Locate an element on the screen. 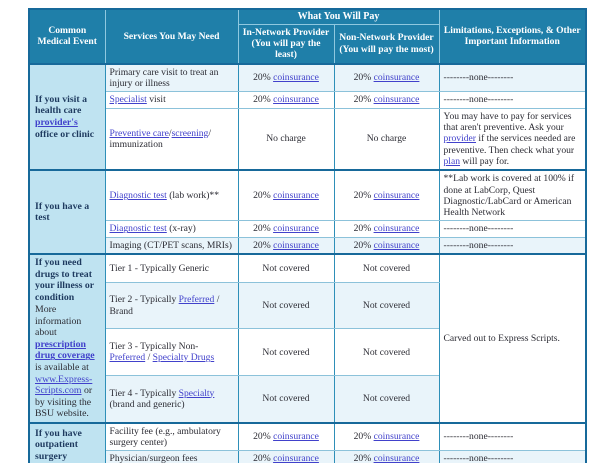  provider-link: provider's is located at coordinates (56, 122).